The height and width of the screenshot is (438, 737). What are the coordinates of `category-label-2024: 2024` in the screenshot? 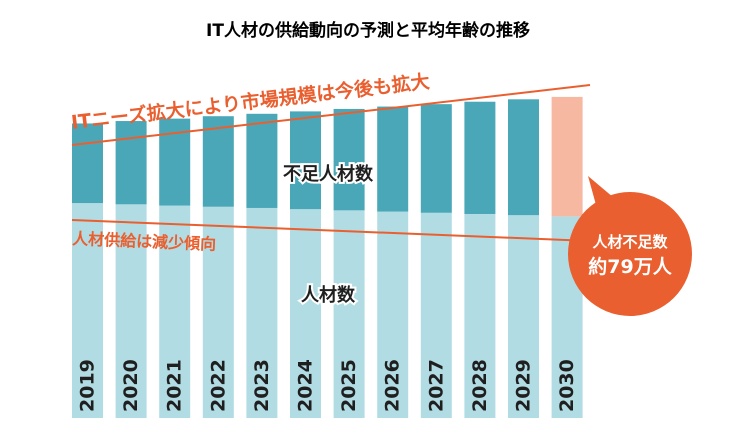 It's located at (306, 385).